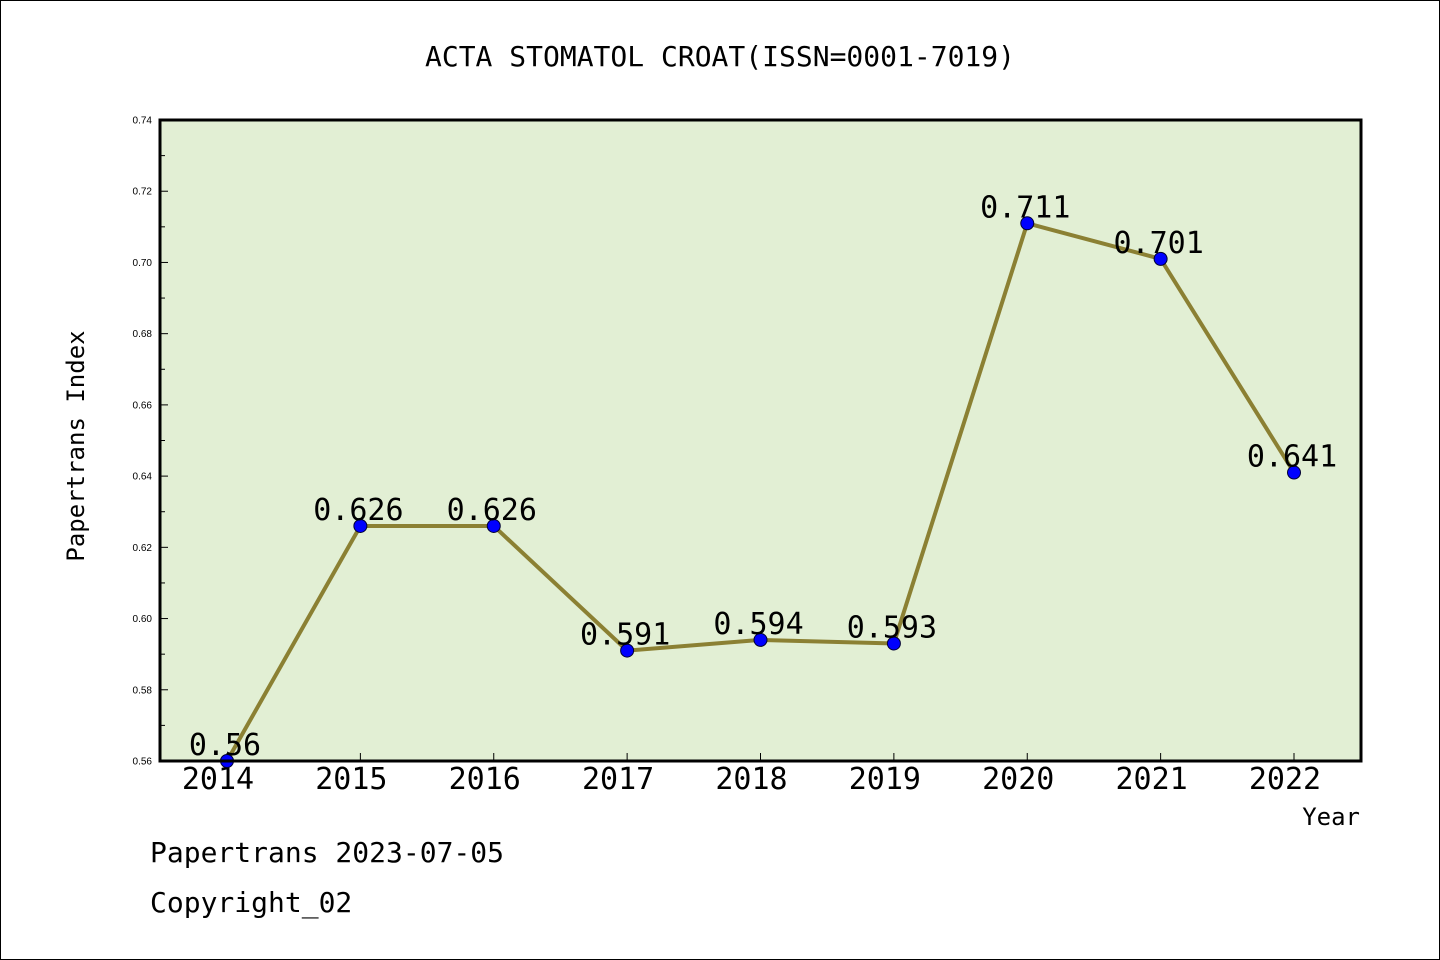  What do you see at coordinates (143, 121) in the screenshot?
I see `y-tick-label: 0.74` at bounding box center [143, 121].